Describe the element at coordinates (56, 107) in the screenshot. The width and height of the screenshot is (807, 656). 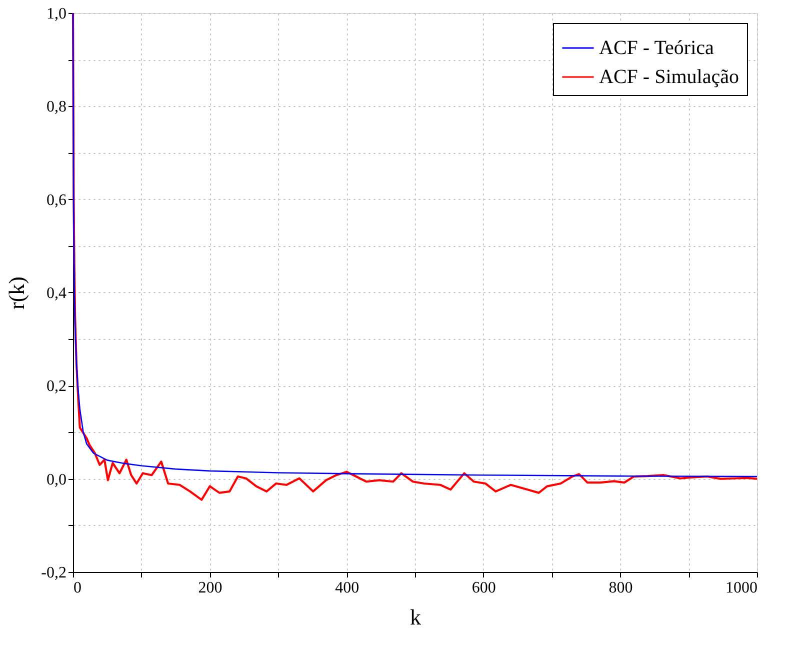
I see `y-tick-label: 0,8` at that location.